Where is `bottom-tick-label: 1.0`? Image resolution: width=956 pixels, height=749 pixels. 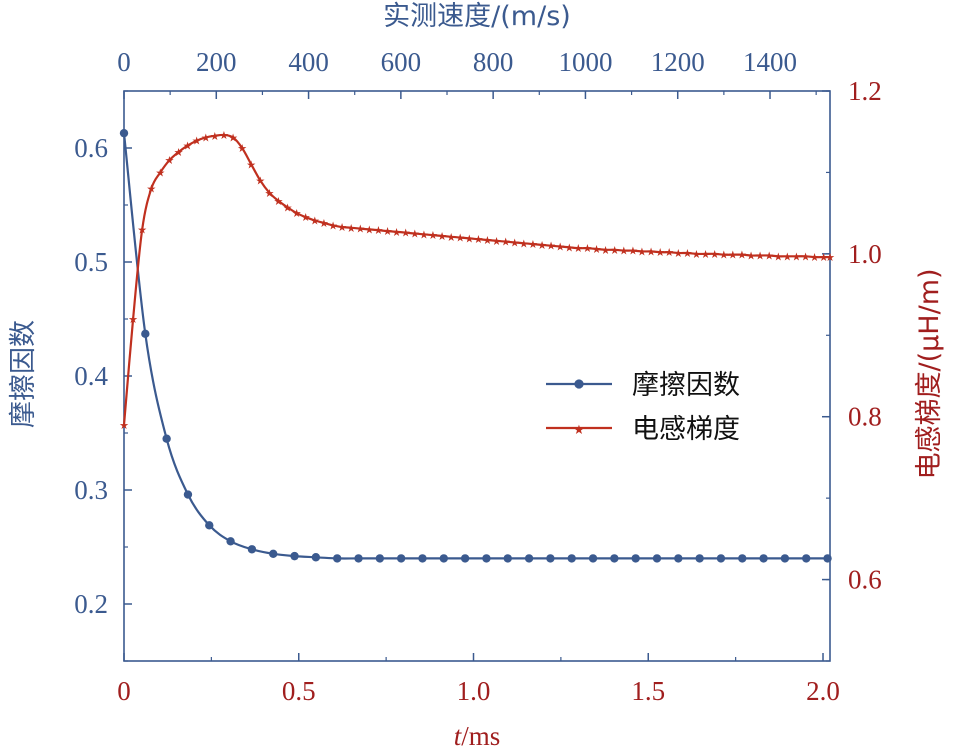 bottom-tick-label: 1.0 is located at coordinates (474, 691).